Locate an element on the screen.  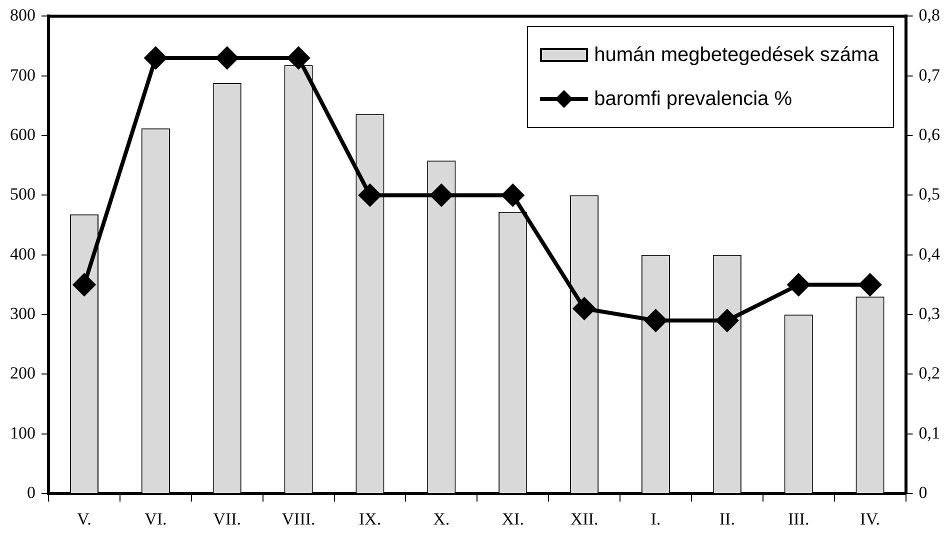
x-tick-label: III. is located at coordinates (799, 518).